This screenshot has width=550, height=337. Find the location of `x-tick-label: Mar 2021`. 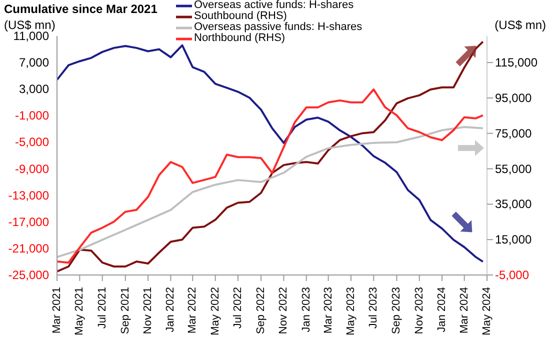

x-tick-label: Mar 2021 is located at coordinates (57, 310).